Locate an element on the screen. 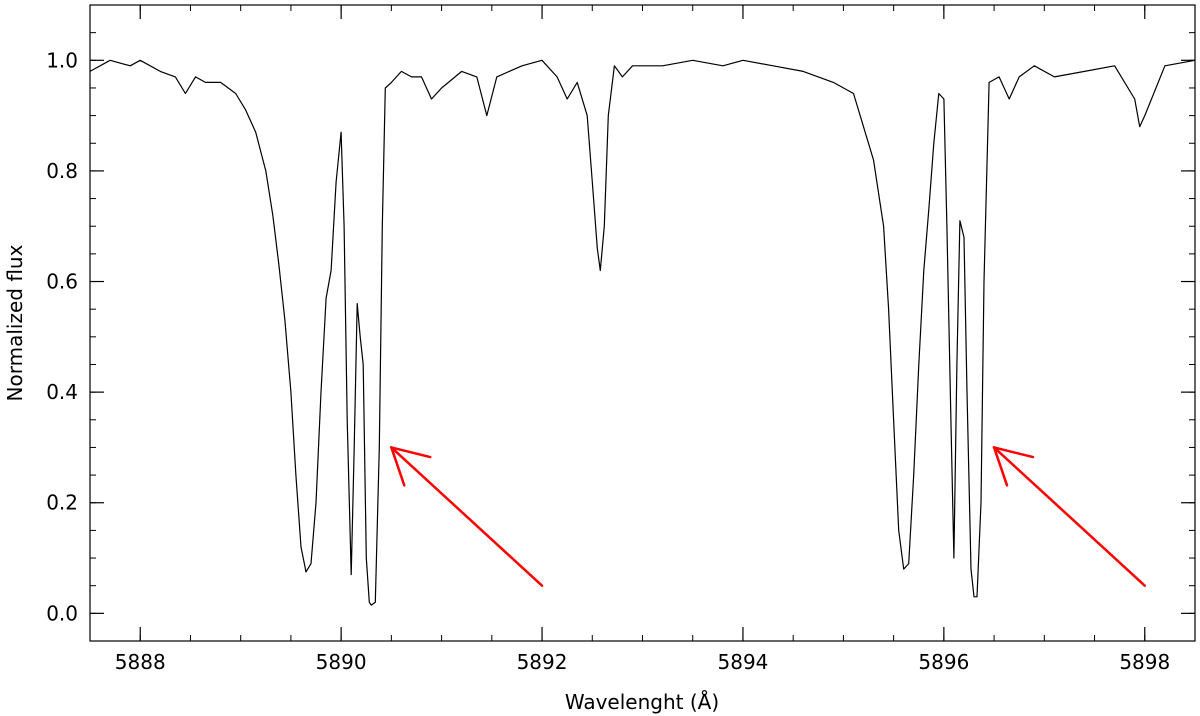 The width and height of the screenshot is (1200, 716). x-tick-label: 5898 is located at coordinates (1144, 662).